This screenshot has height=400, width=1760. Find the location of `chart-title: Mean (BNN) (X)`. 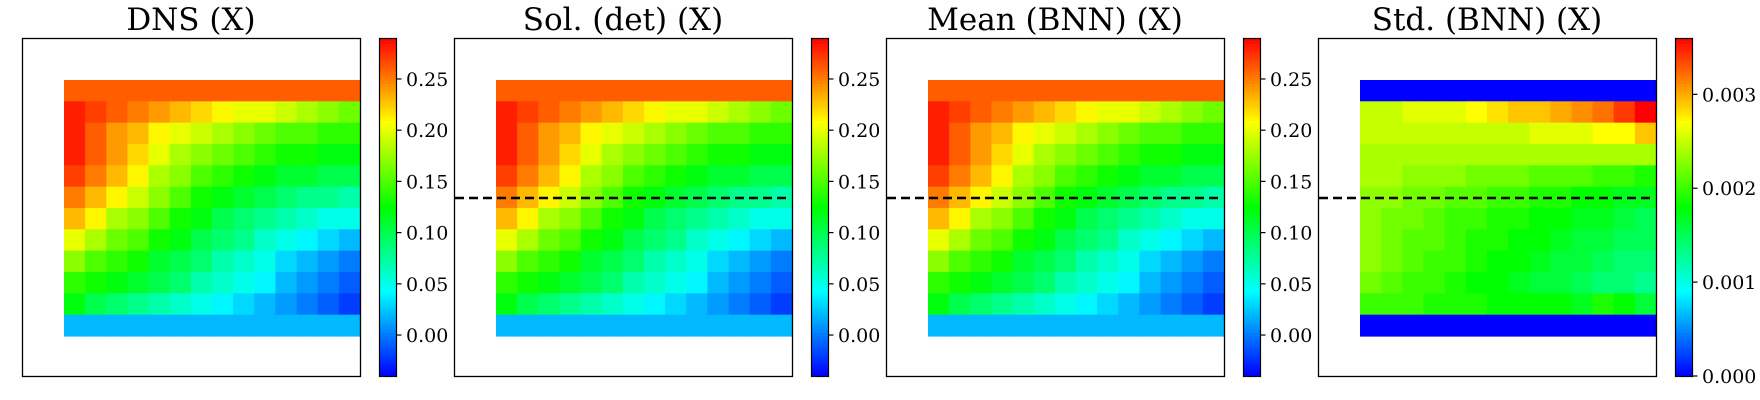

chart-title: Mean (BNN) (X) is located at coordinates (1055, 20).